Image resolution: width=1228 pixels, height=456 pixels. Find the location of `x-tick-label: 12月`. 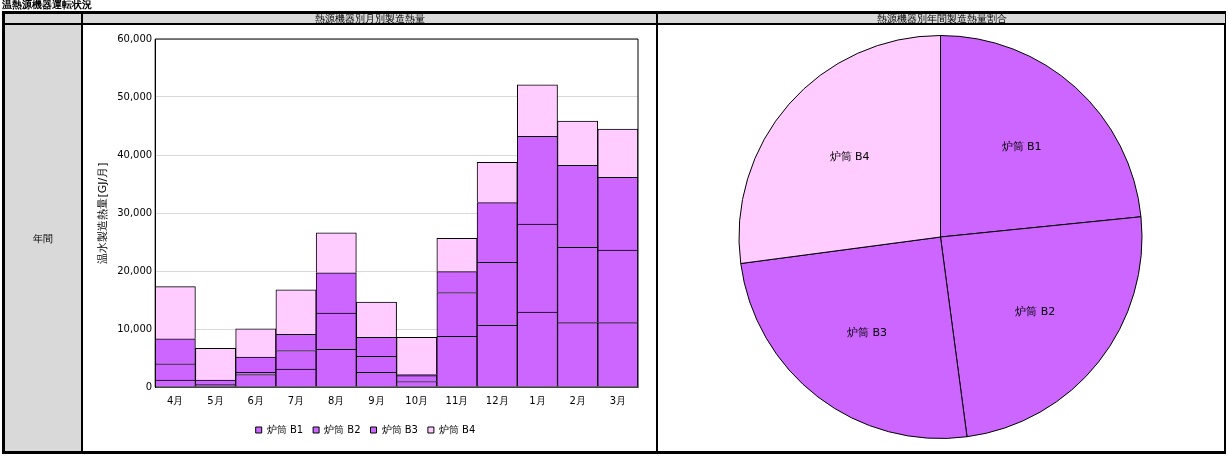

x-tick-label: 12月 is located at coordinates (497, 400).